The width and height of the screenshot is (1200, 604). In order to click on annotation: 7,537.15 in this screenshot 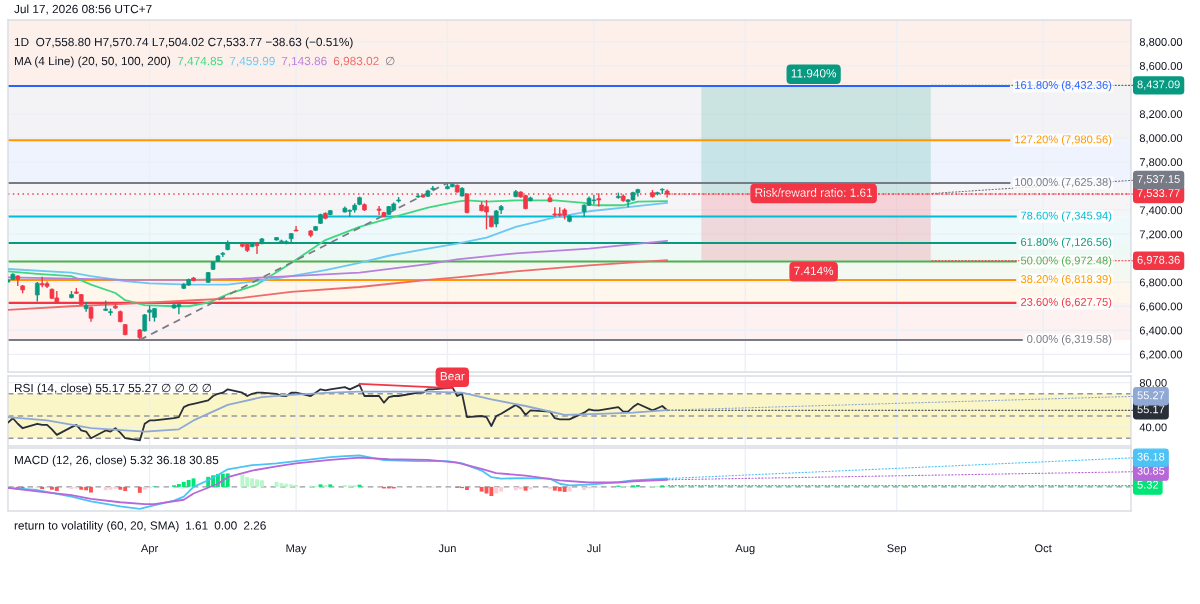, I will do `click(1158, 180)`.